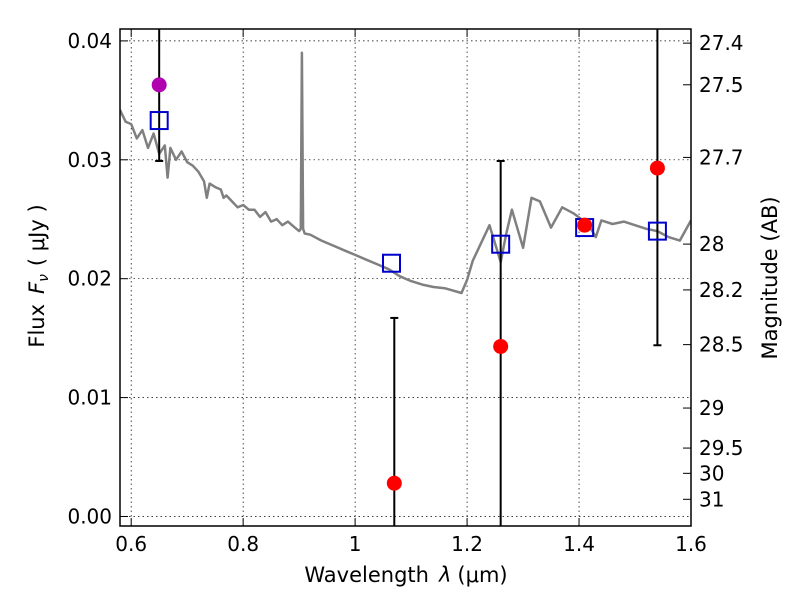 This screenshot has height=600, width=800. Describe the element at coordinates (37, 287) in the screenshot. I see `y-axis-label-symbol: F` at that location.